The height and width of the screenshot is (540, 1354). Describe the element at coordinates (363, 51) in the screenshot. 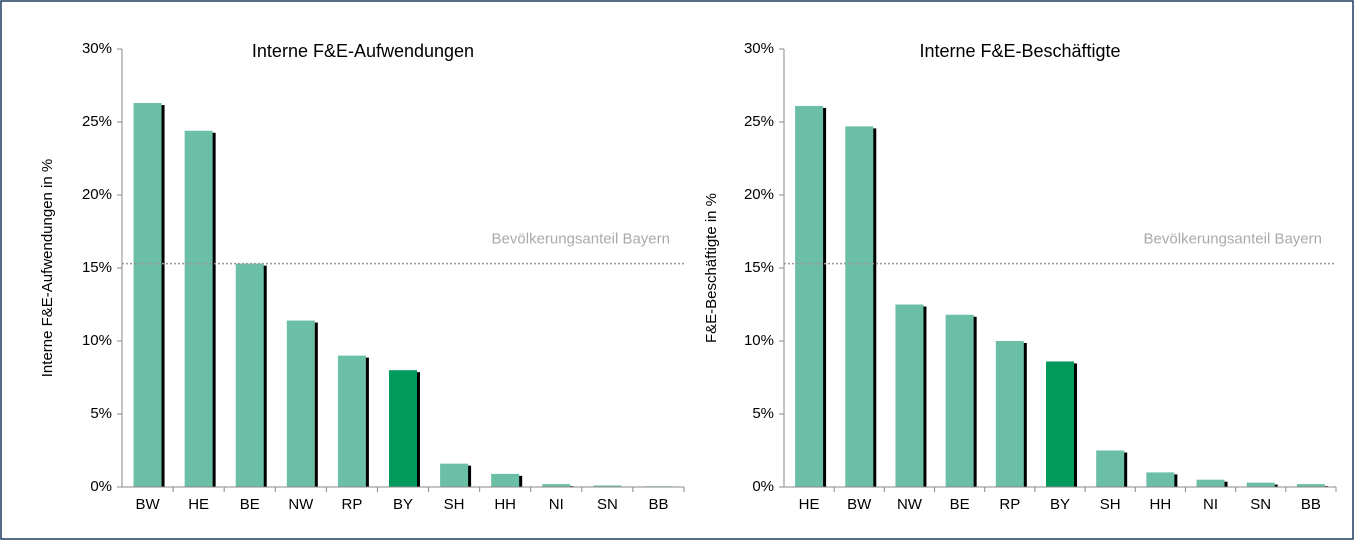

I see `chart-title: Interne F&E-Aufwendungen` at that location.